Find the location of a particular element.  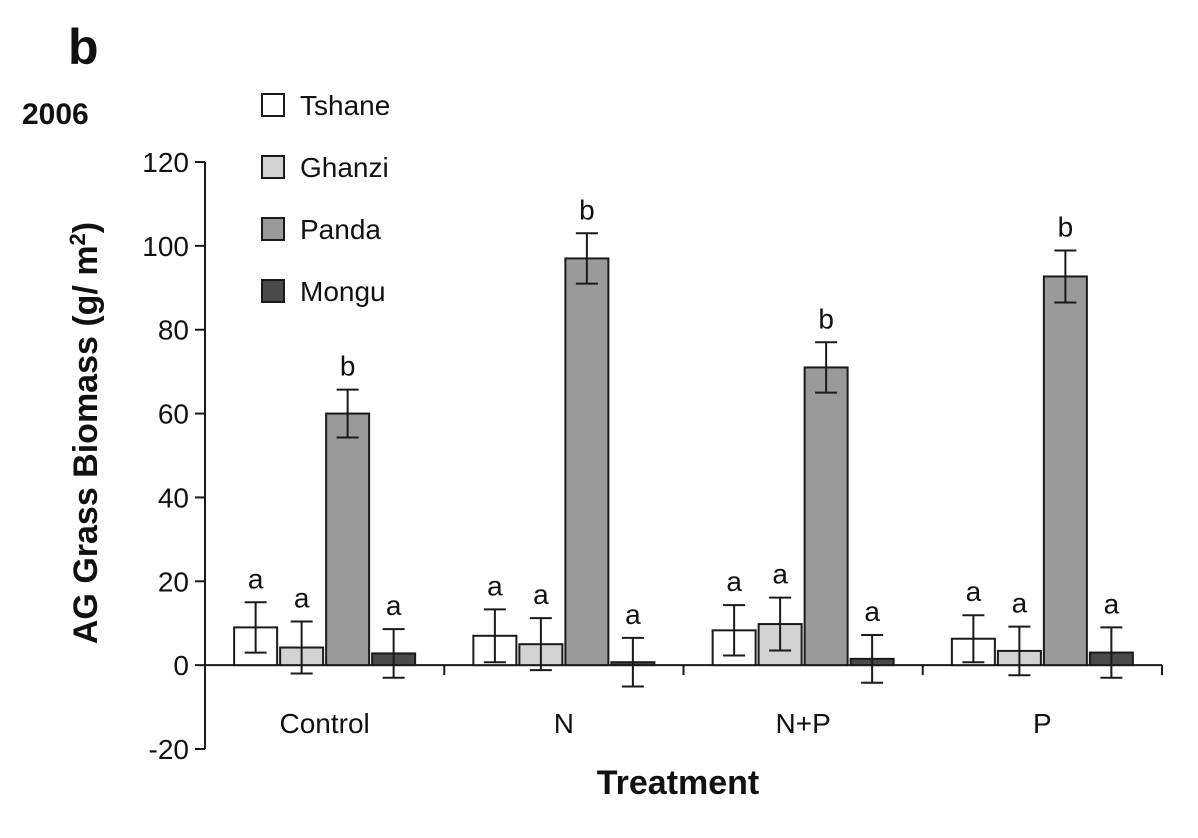

y-tick-label: 80 is located at coordinates (173, 330).